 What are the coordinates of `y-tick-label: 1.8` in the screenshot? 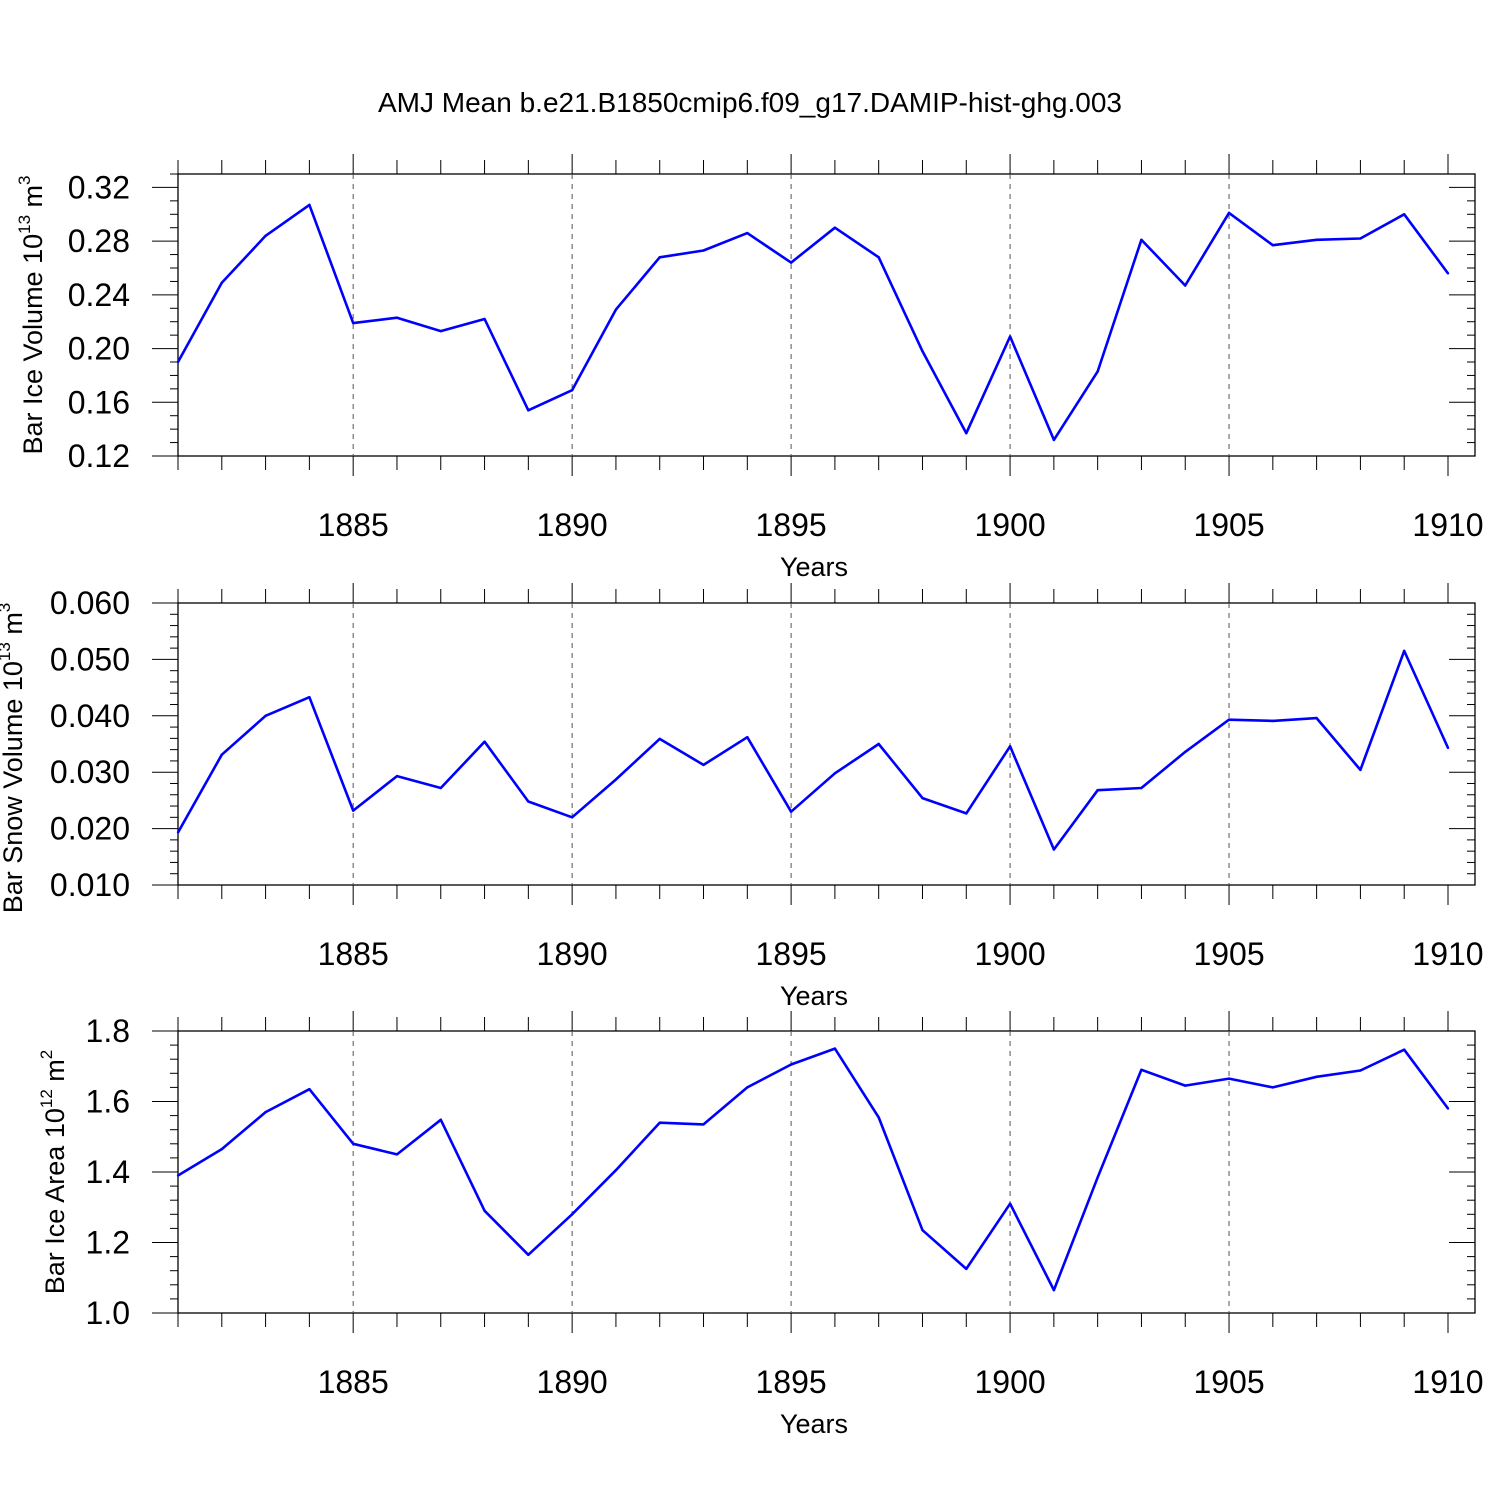 It's located at (108, 1031).